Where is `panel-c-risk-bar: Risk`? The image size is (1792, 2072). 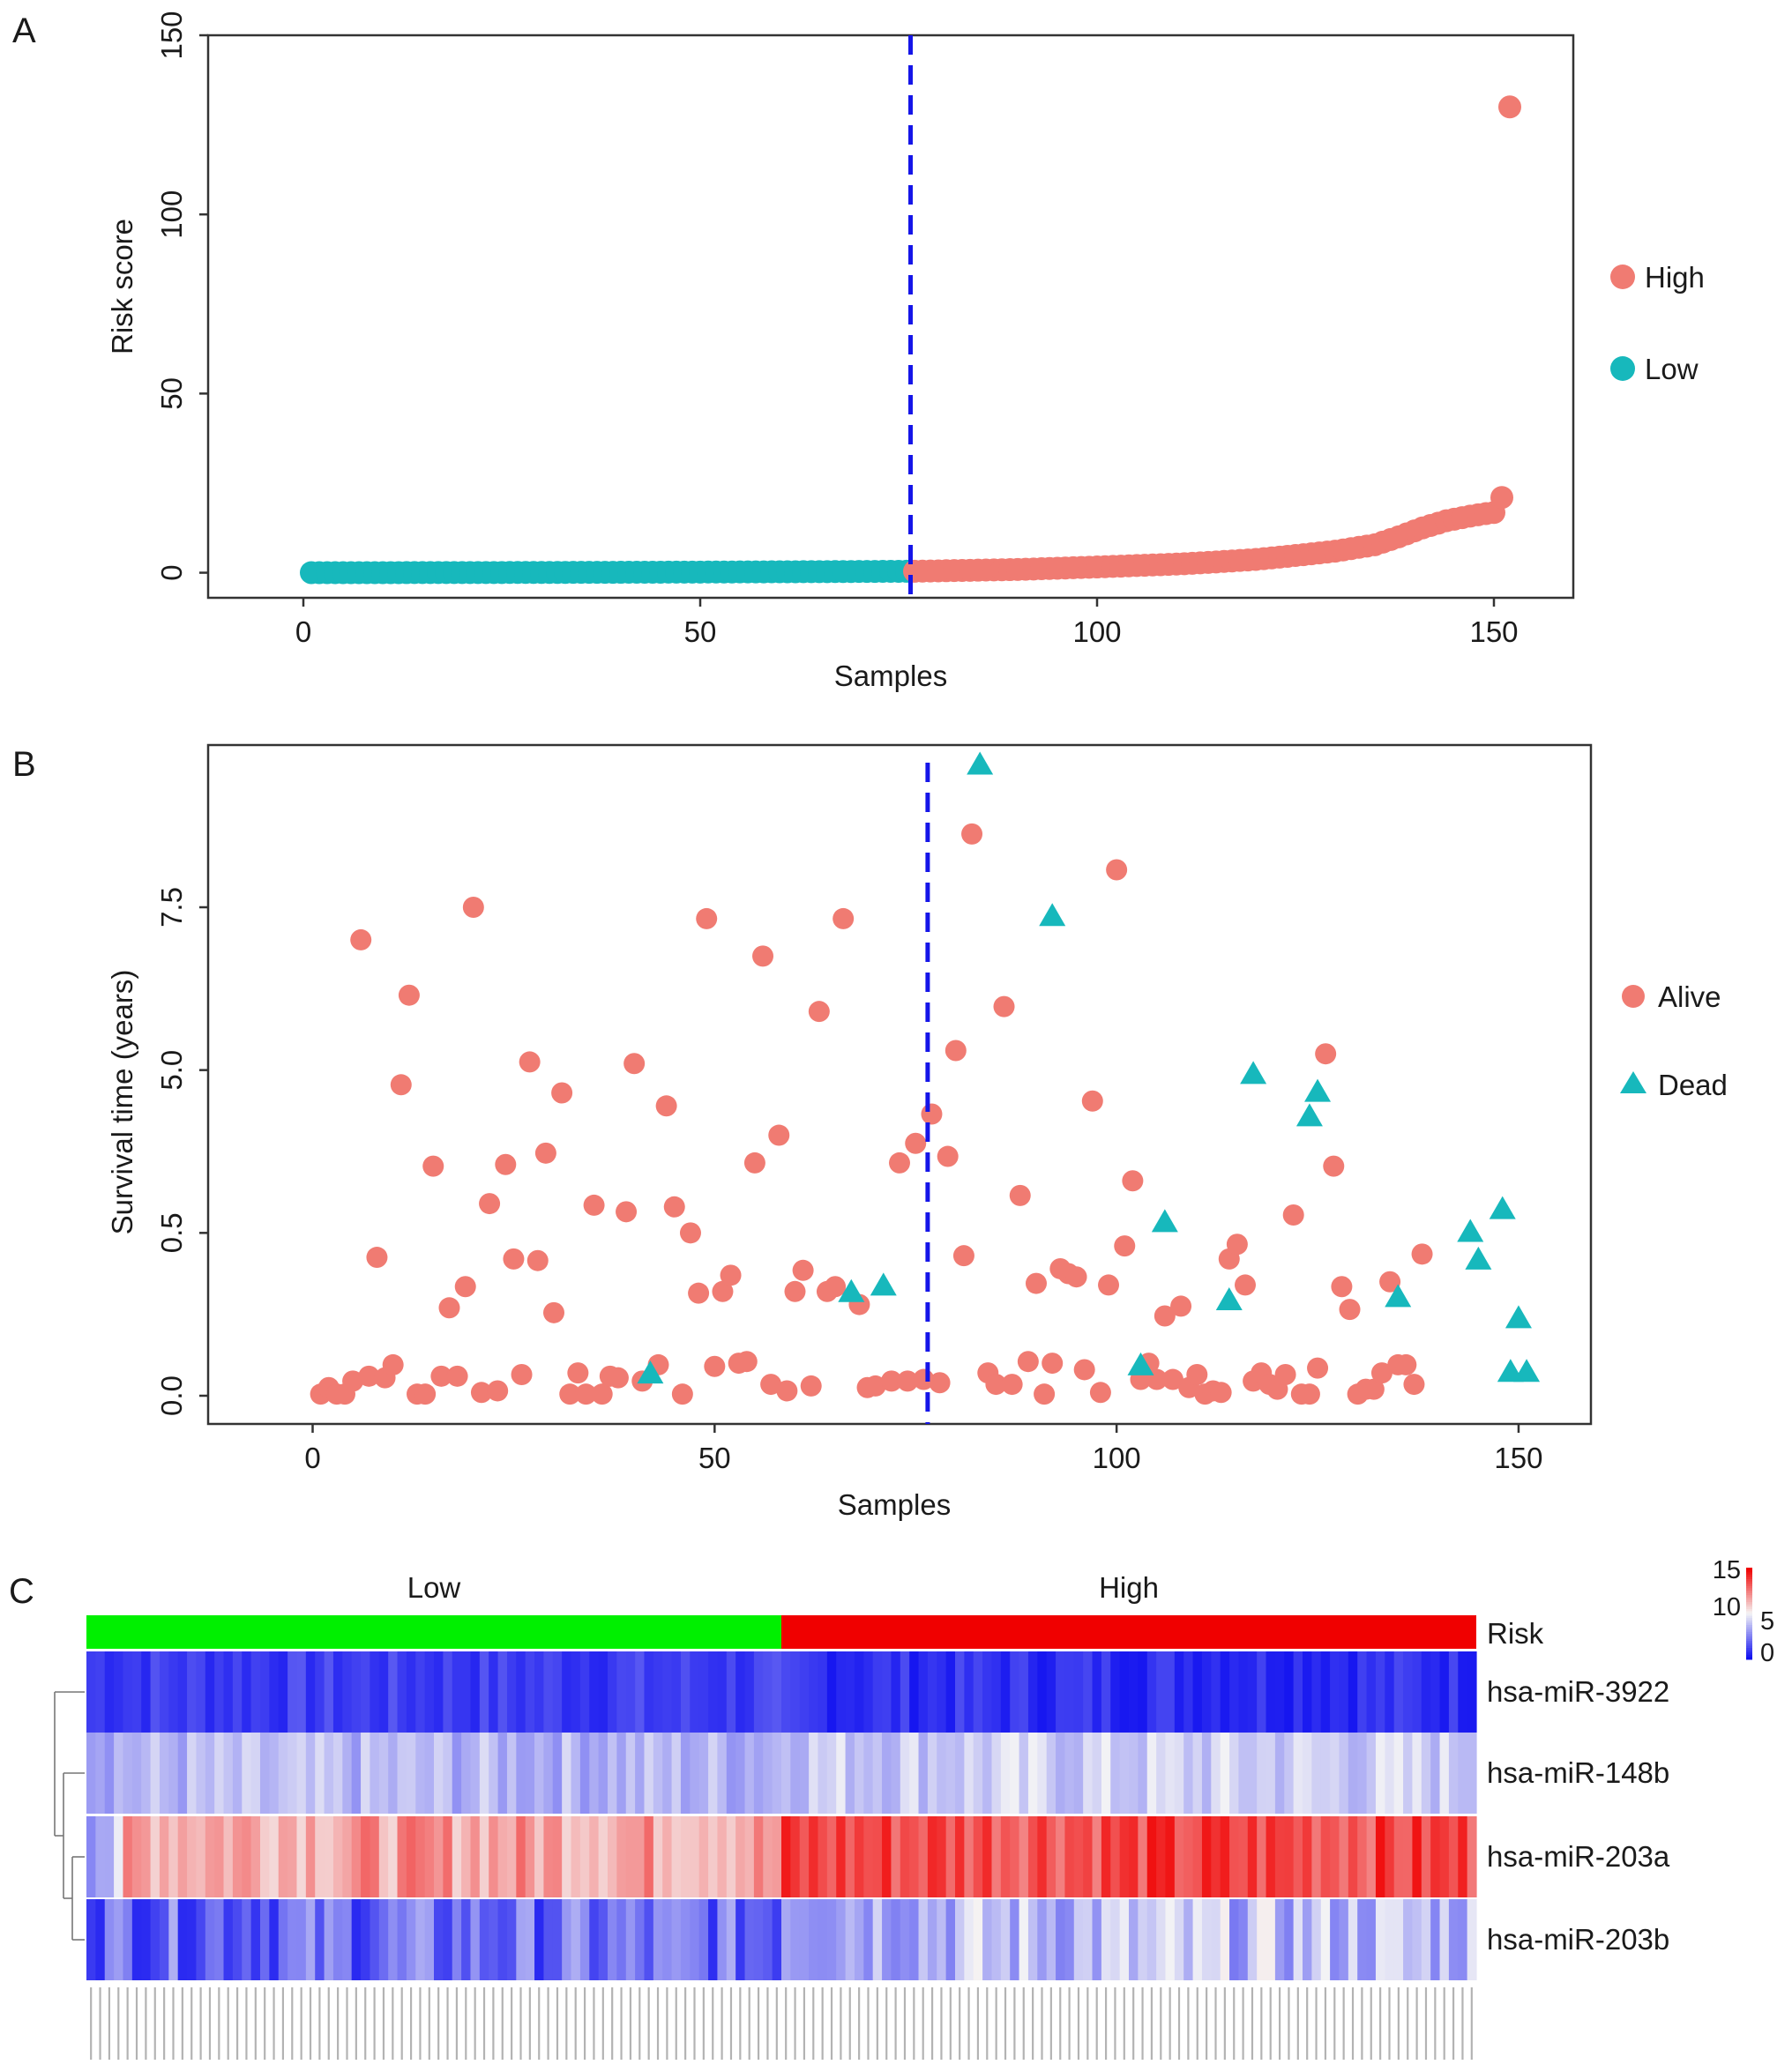
panel-c-risk-bar: Risk is located at coordinates (815, 1632).